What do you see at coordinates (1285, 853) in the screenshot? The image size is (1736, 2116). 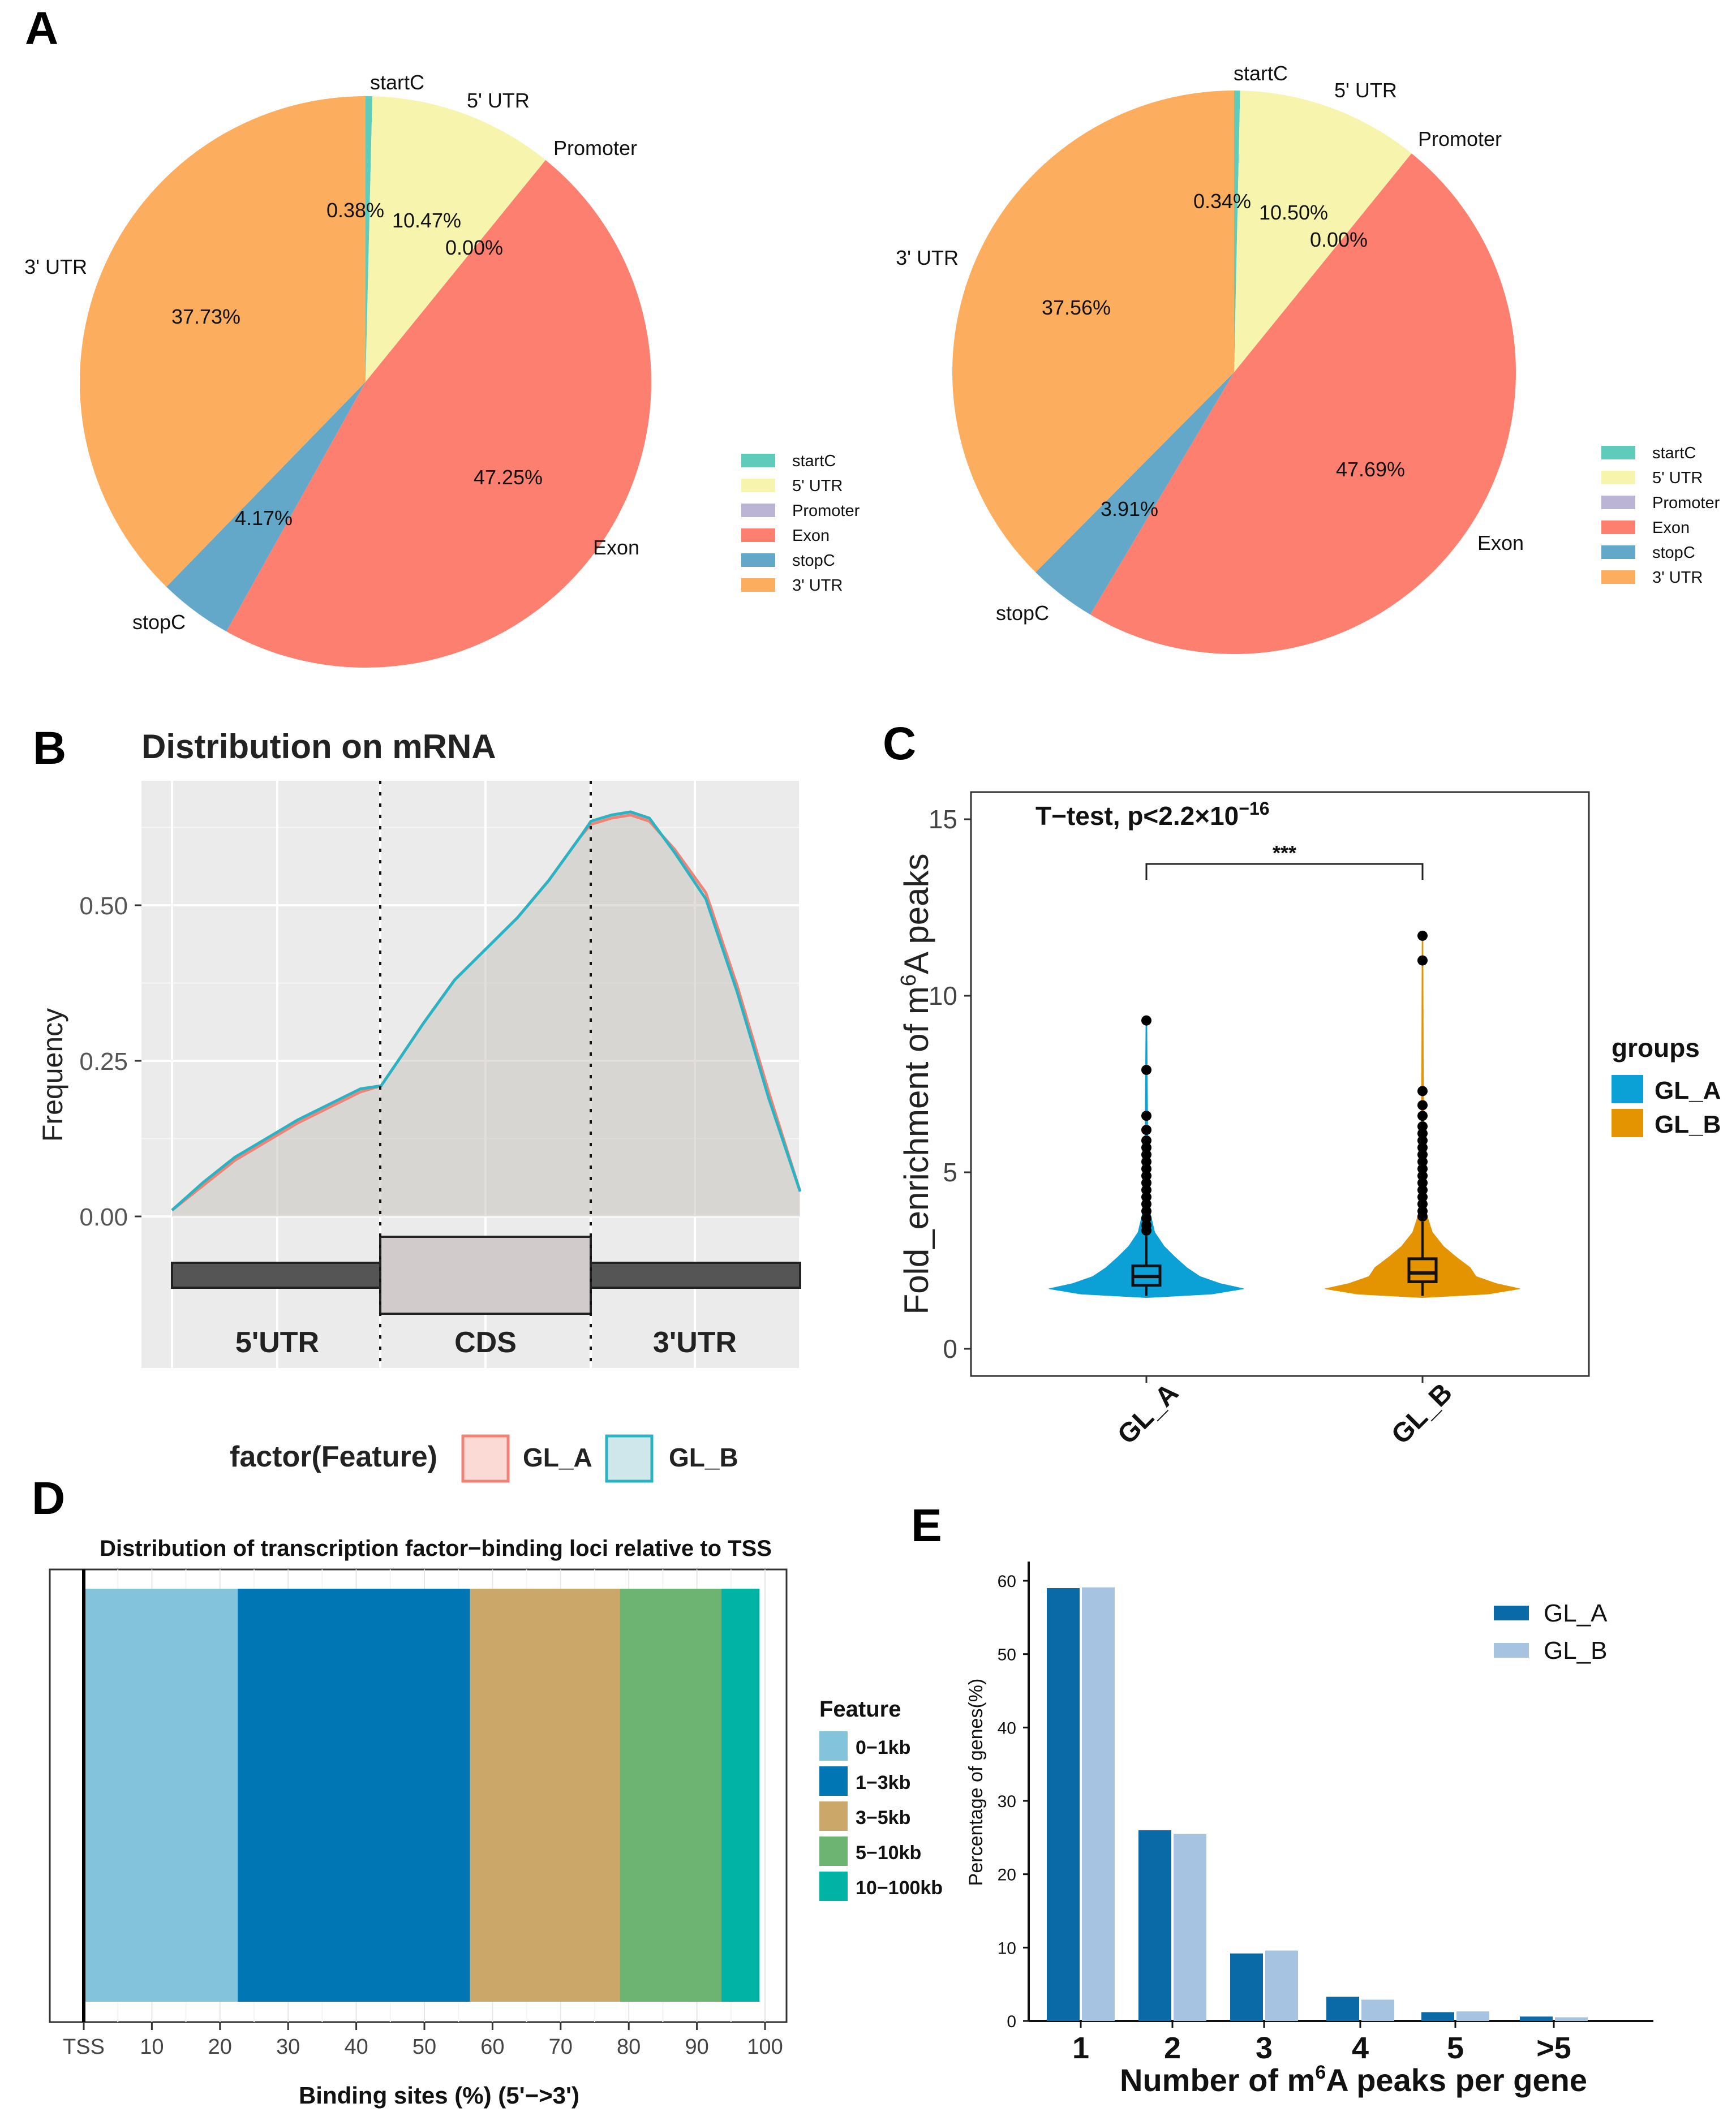 I see `significance-stars: ***` at bounding box center [1285, 853].